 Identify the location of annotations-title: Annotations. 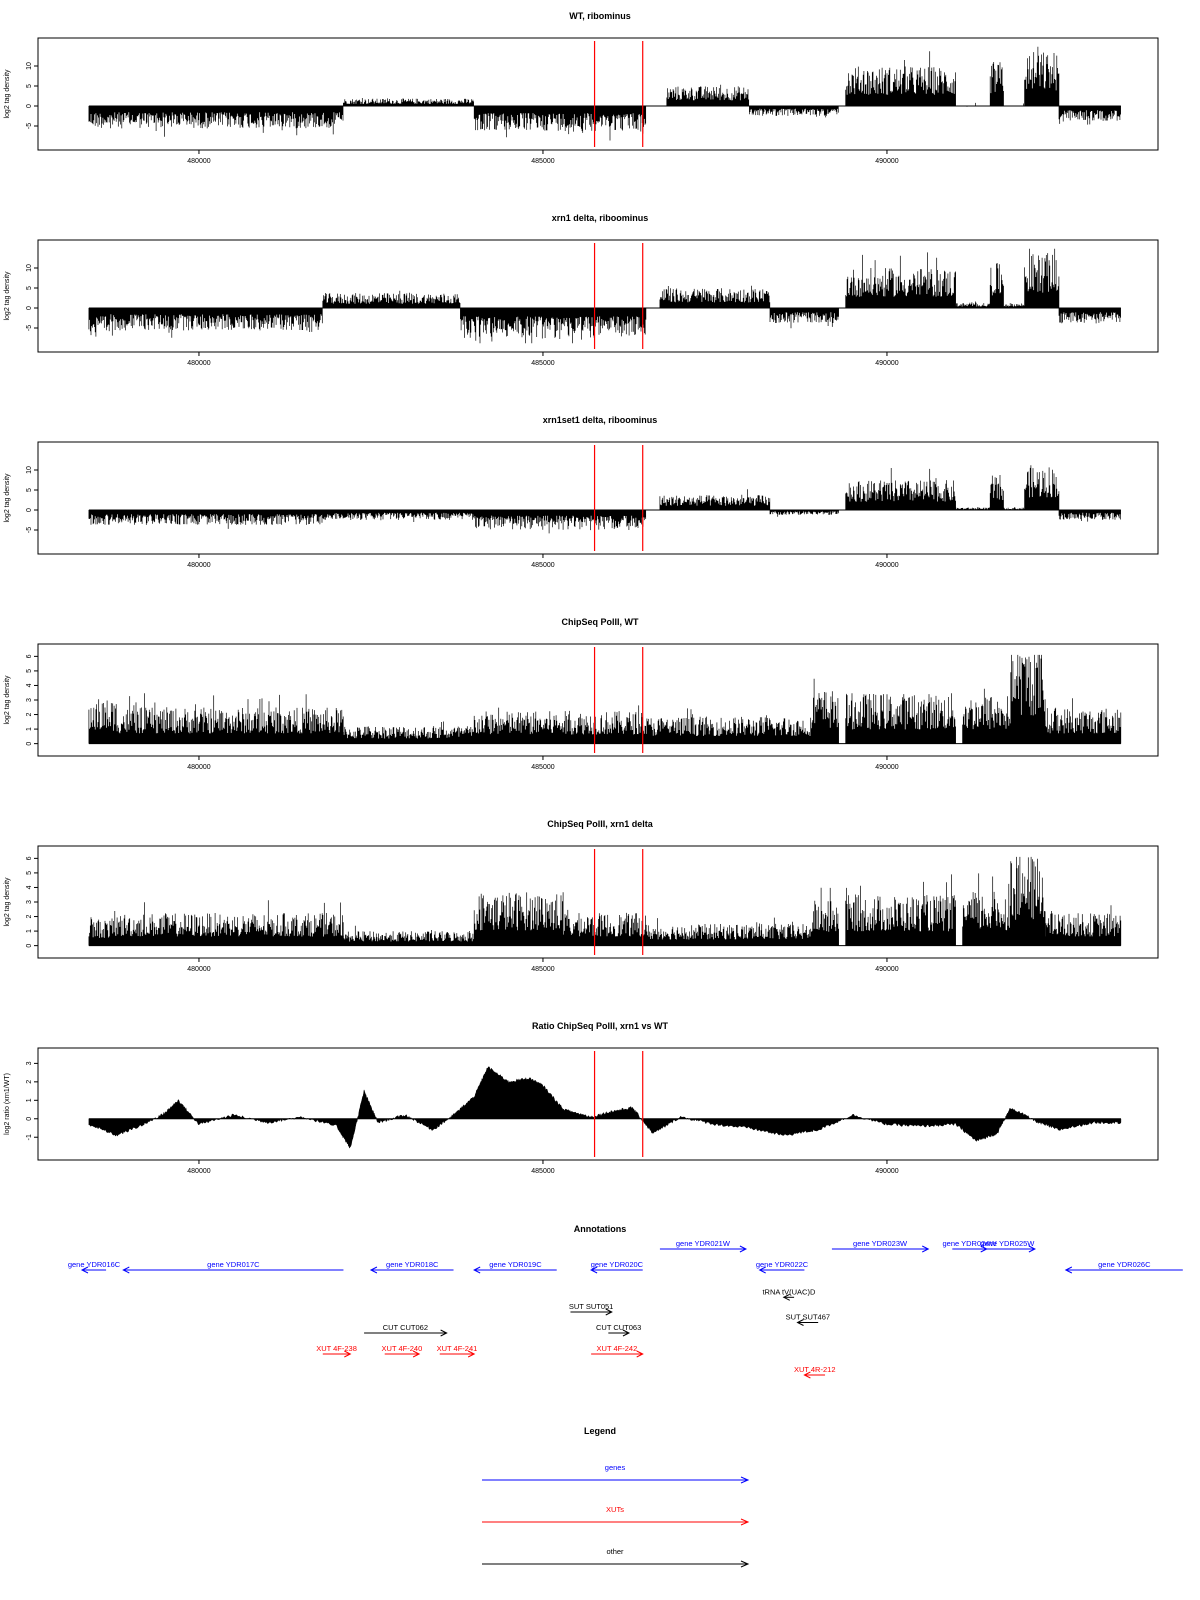
(600, 1229).